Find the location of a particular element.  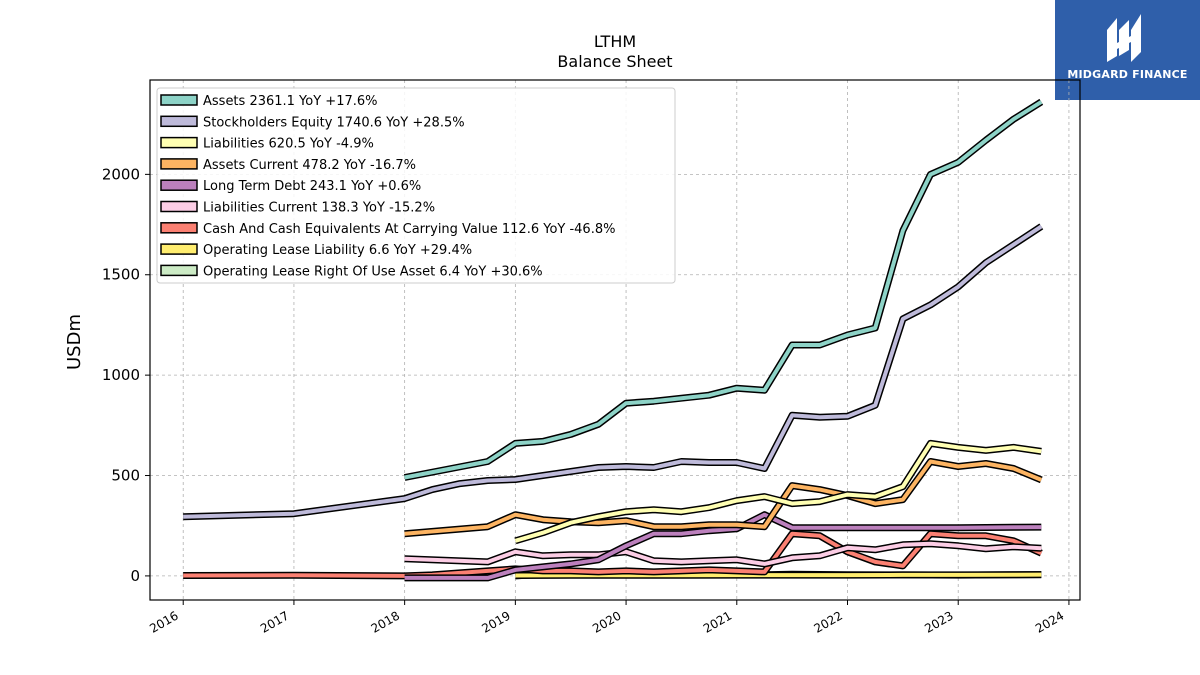

logo-text: MIDGARD FINANCE is located at coordinates (1127, 74).